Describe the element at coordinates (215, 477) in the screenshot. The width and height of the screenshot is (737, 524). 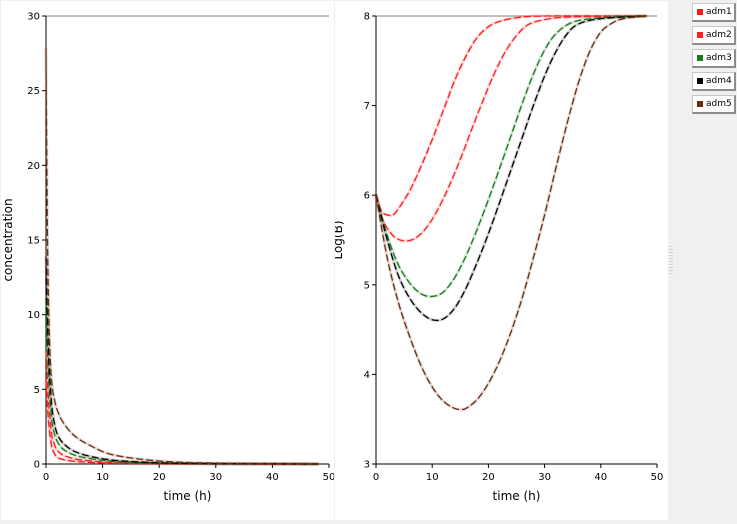
I see `chartleft-x-tick-label: 30` at that location.